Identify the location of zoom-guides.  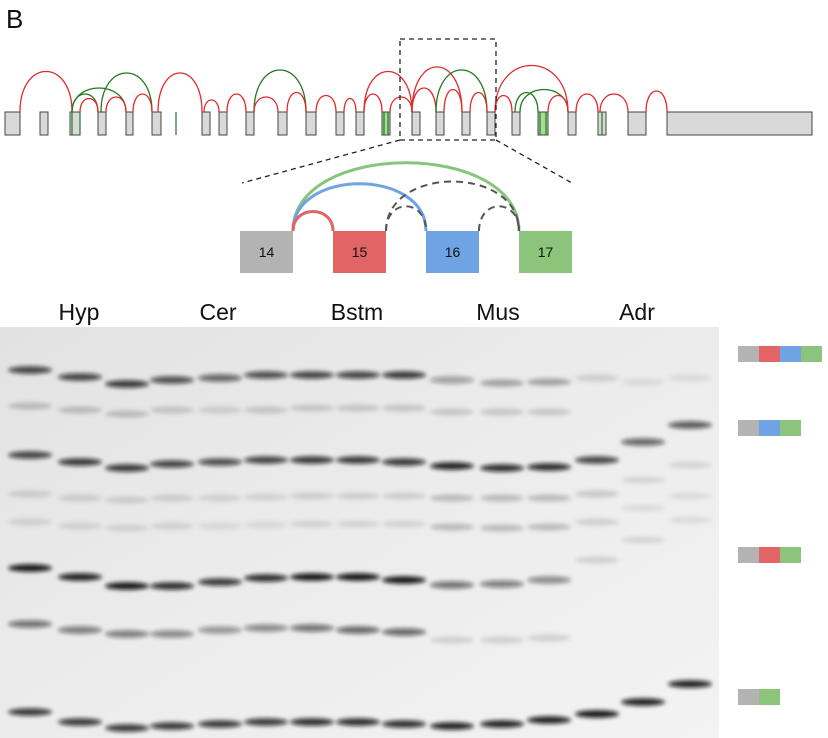
(407, 111).